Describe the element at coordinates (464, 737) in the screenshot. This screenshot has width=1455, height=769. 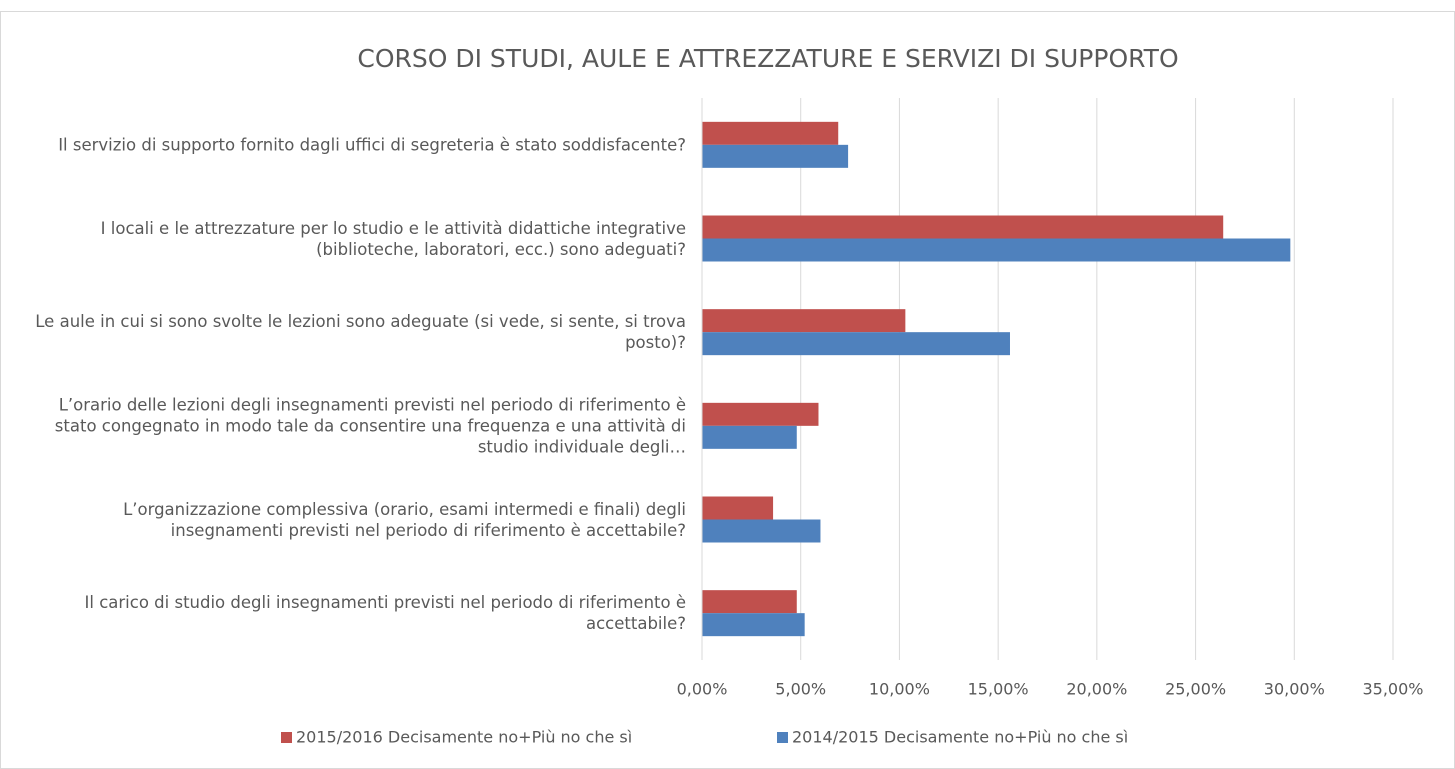
I see `legend-label: 2015/2016 Decisamente no+Più no che sì` at that location.